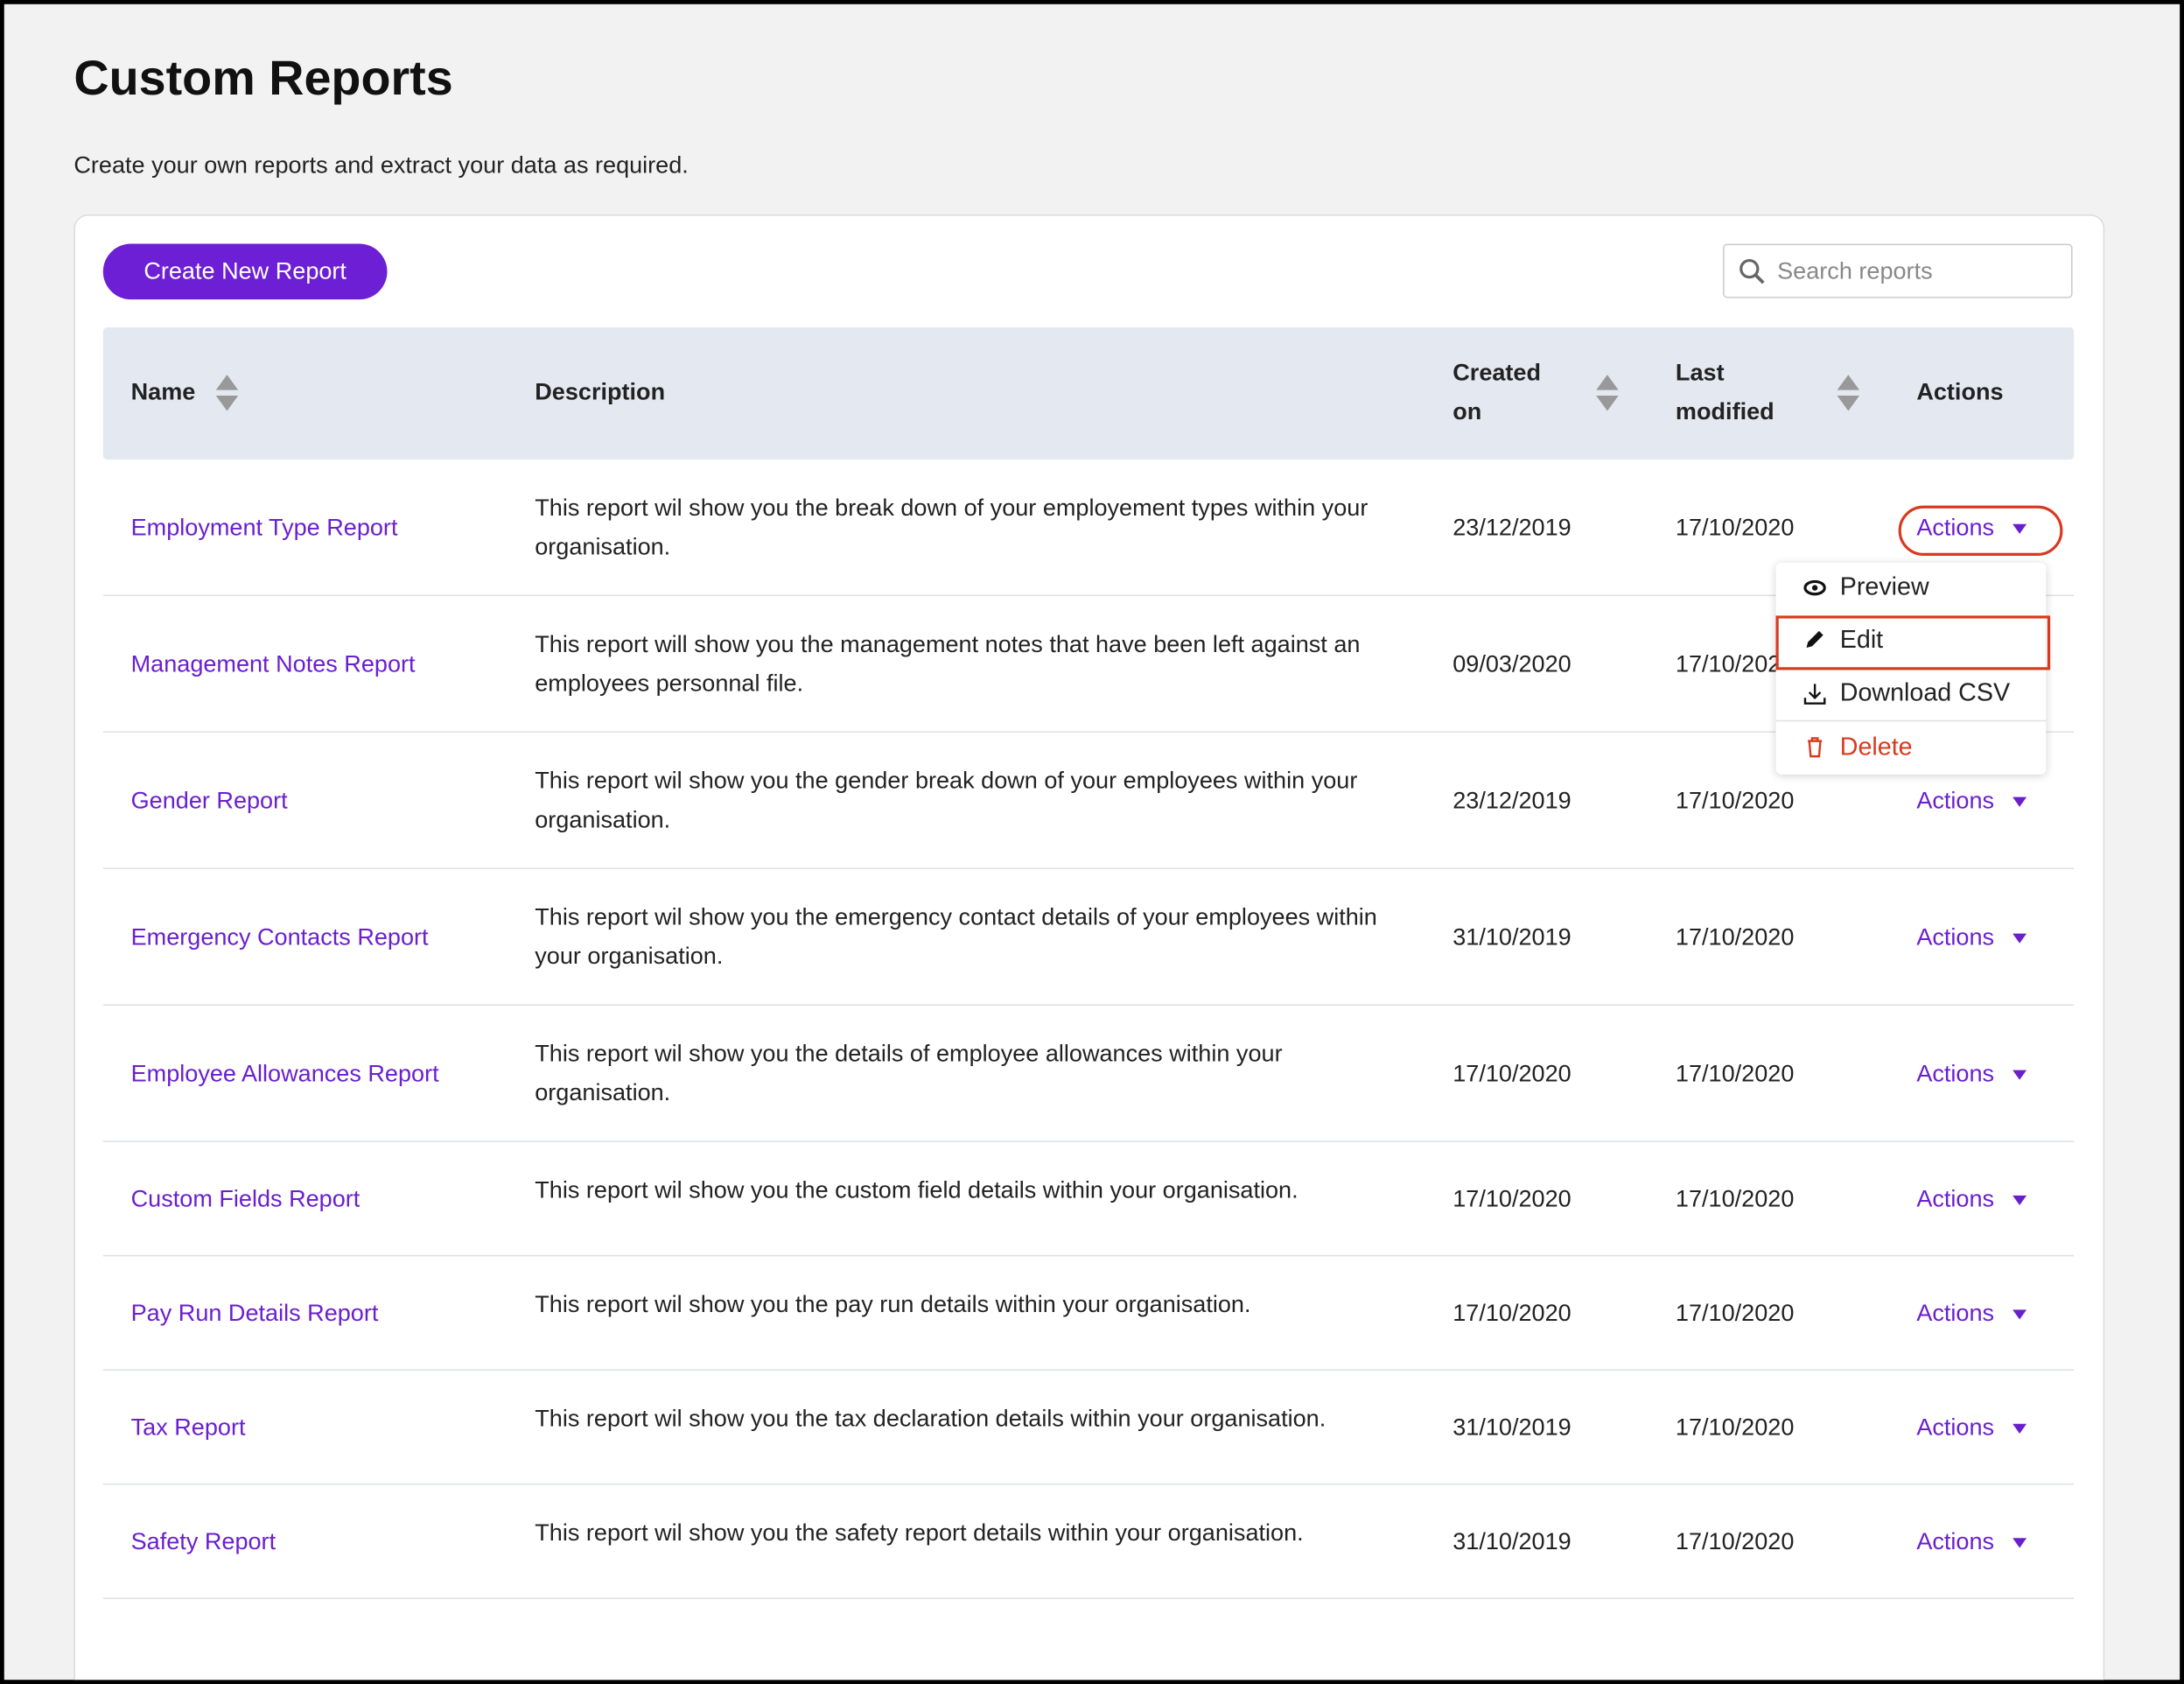 The height and width of the screenshot is (1684, 2184). Describe the element at coordinates (188, 1427) in the screenshot. I see `report-name: Tax Report` at that location.